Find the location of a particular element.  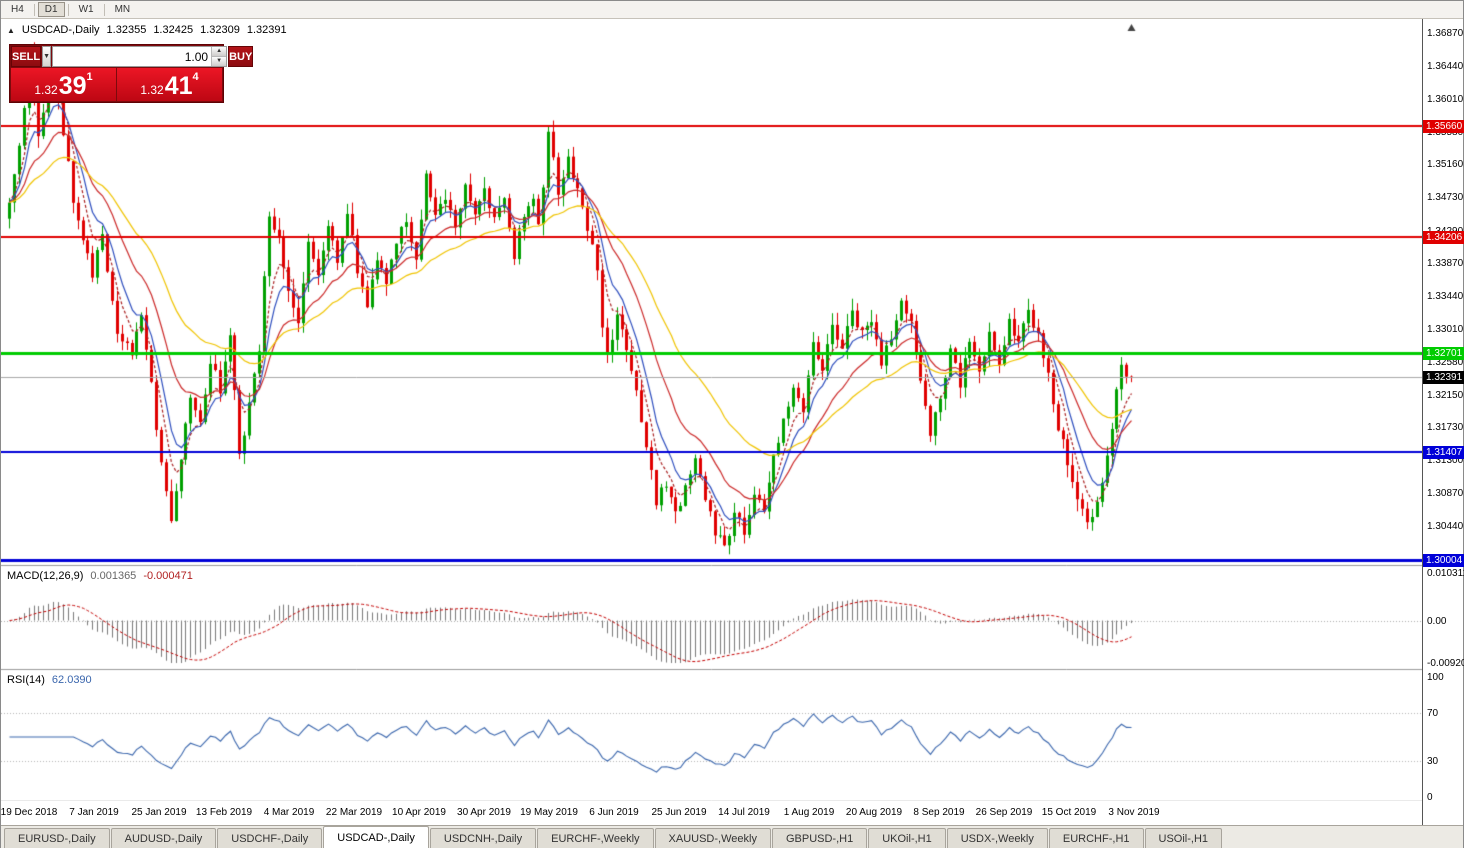

level-price-tag: 1.32701 is located at coordinates (1443, 353).